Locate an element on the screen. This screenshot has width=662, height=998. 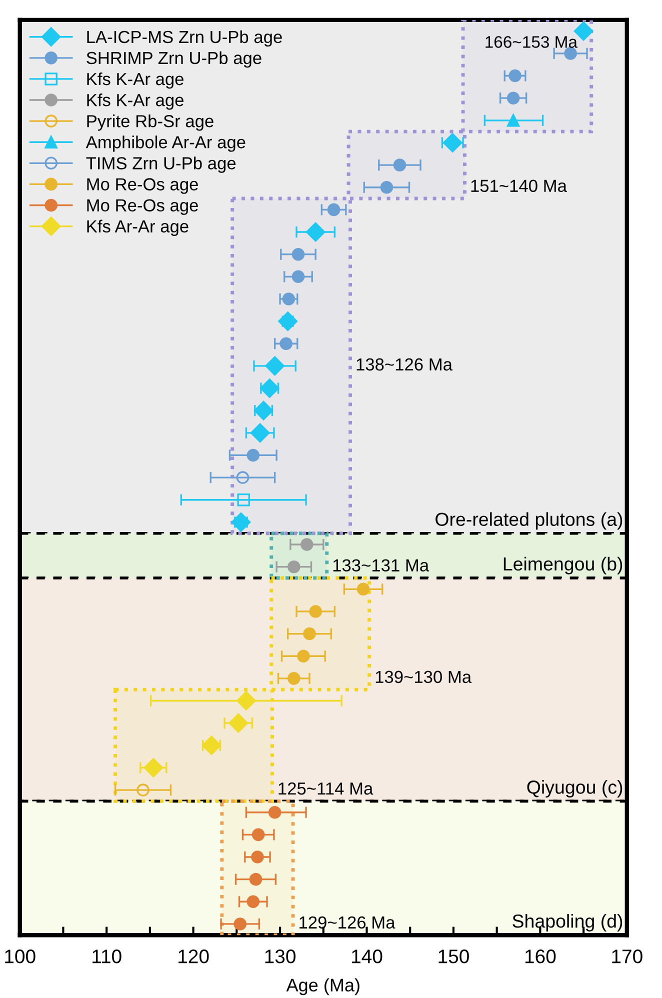
x-tick-label: 120 is located at coordinates (193, 957).